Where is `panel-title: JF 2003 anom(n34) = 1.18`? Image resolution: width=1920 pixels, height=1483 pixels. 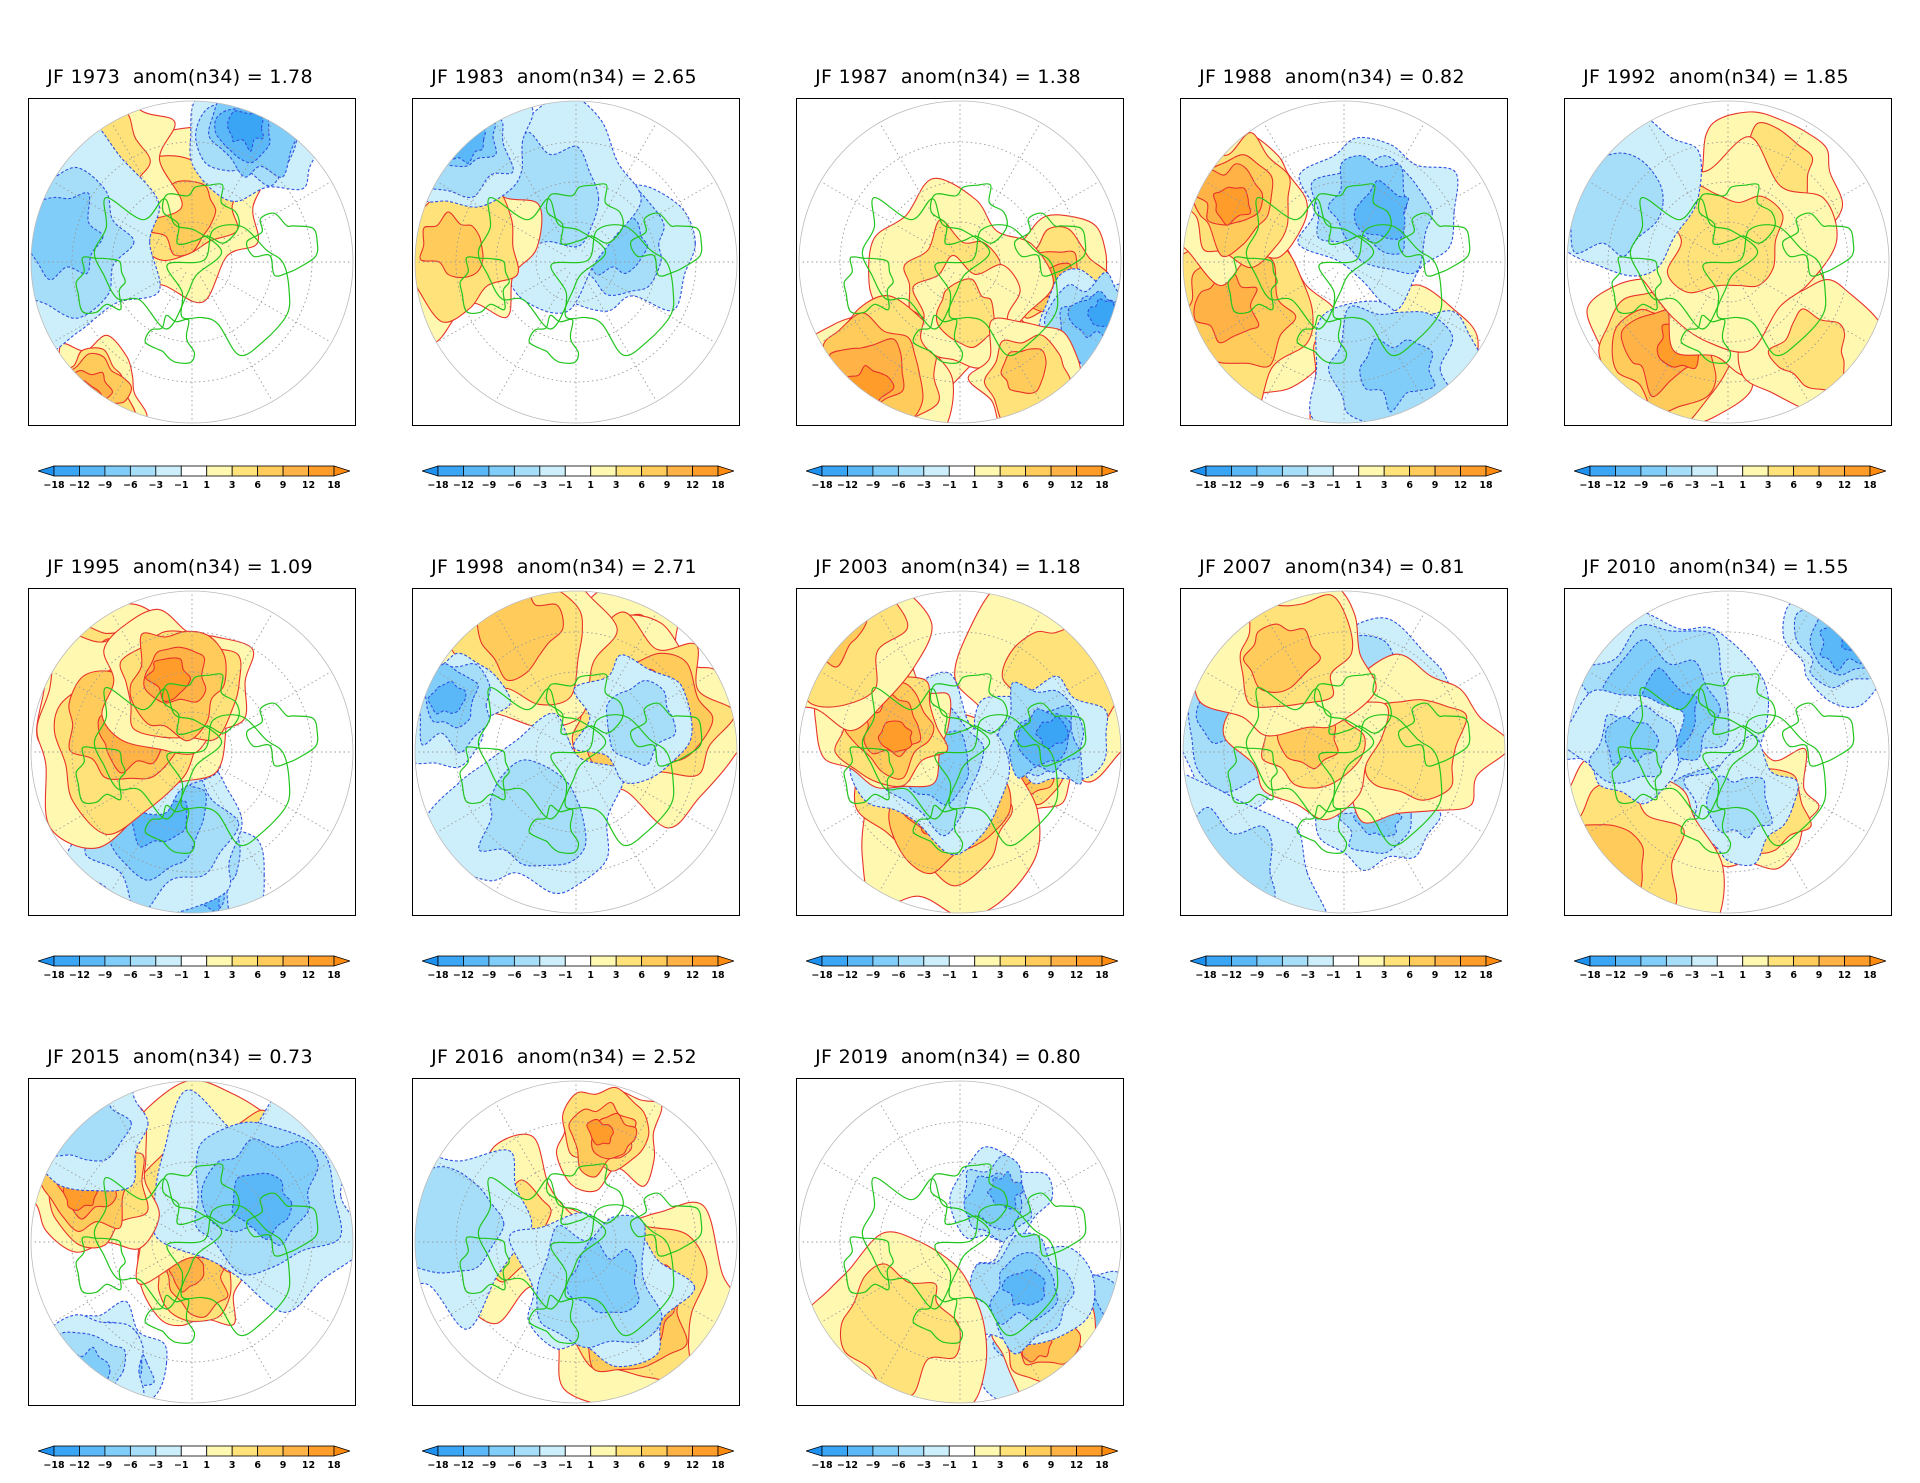
panel-title: JF 2003 anom(n34) = 1.18 is located at coordinates (948, 567).